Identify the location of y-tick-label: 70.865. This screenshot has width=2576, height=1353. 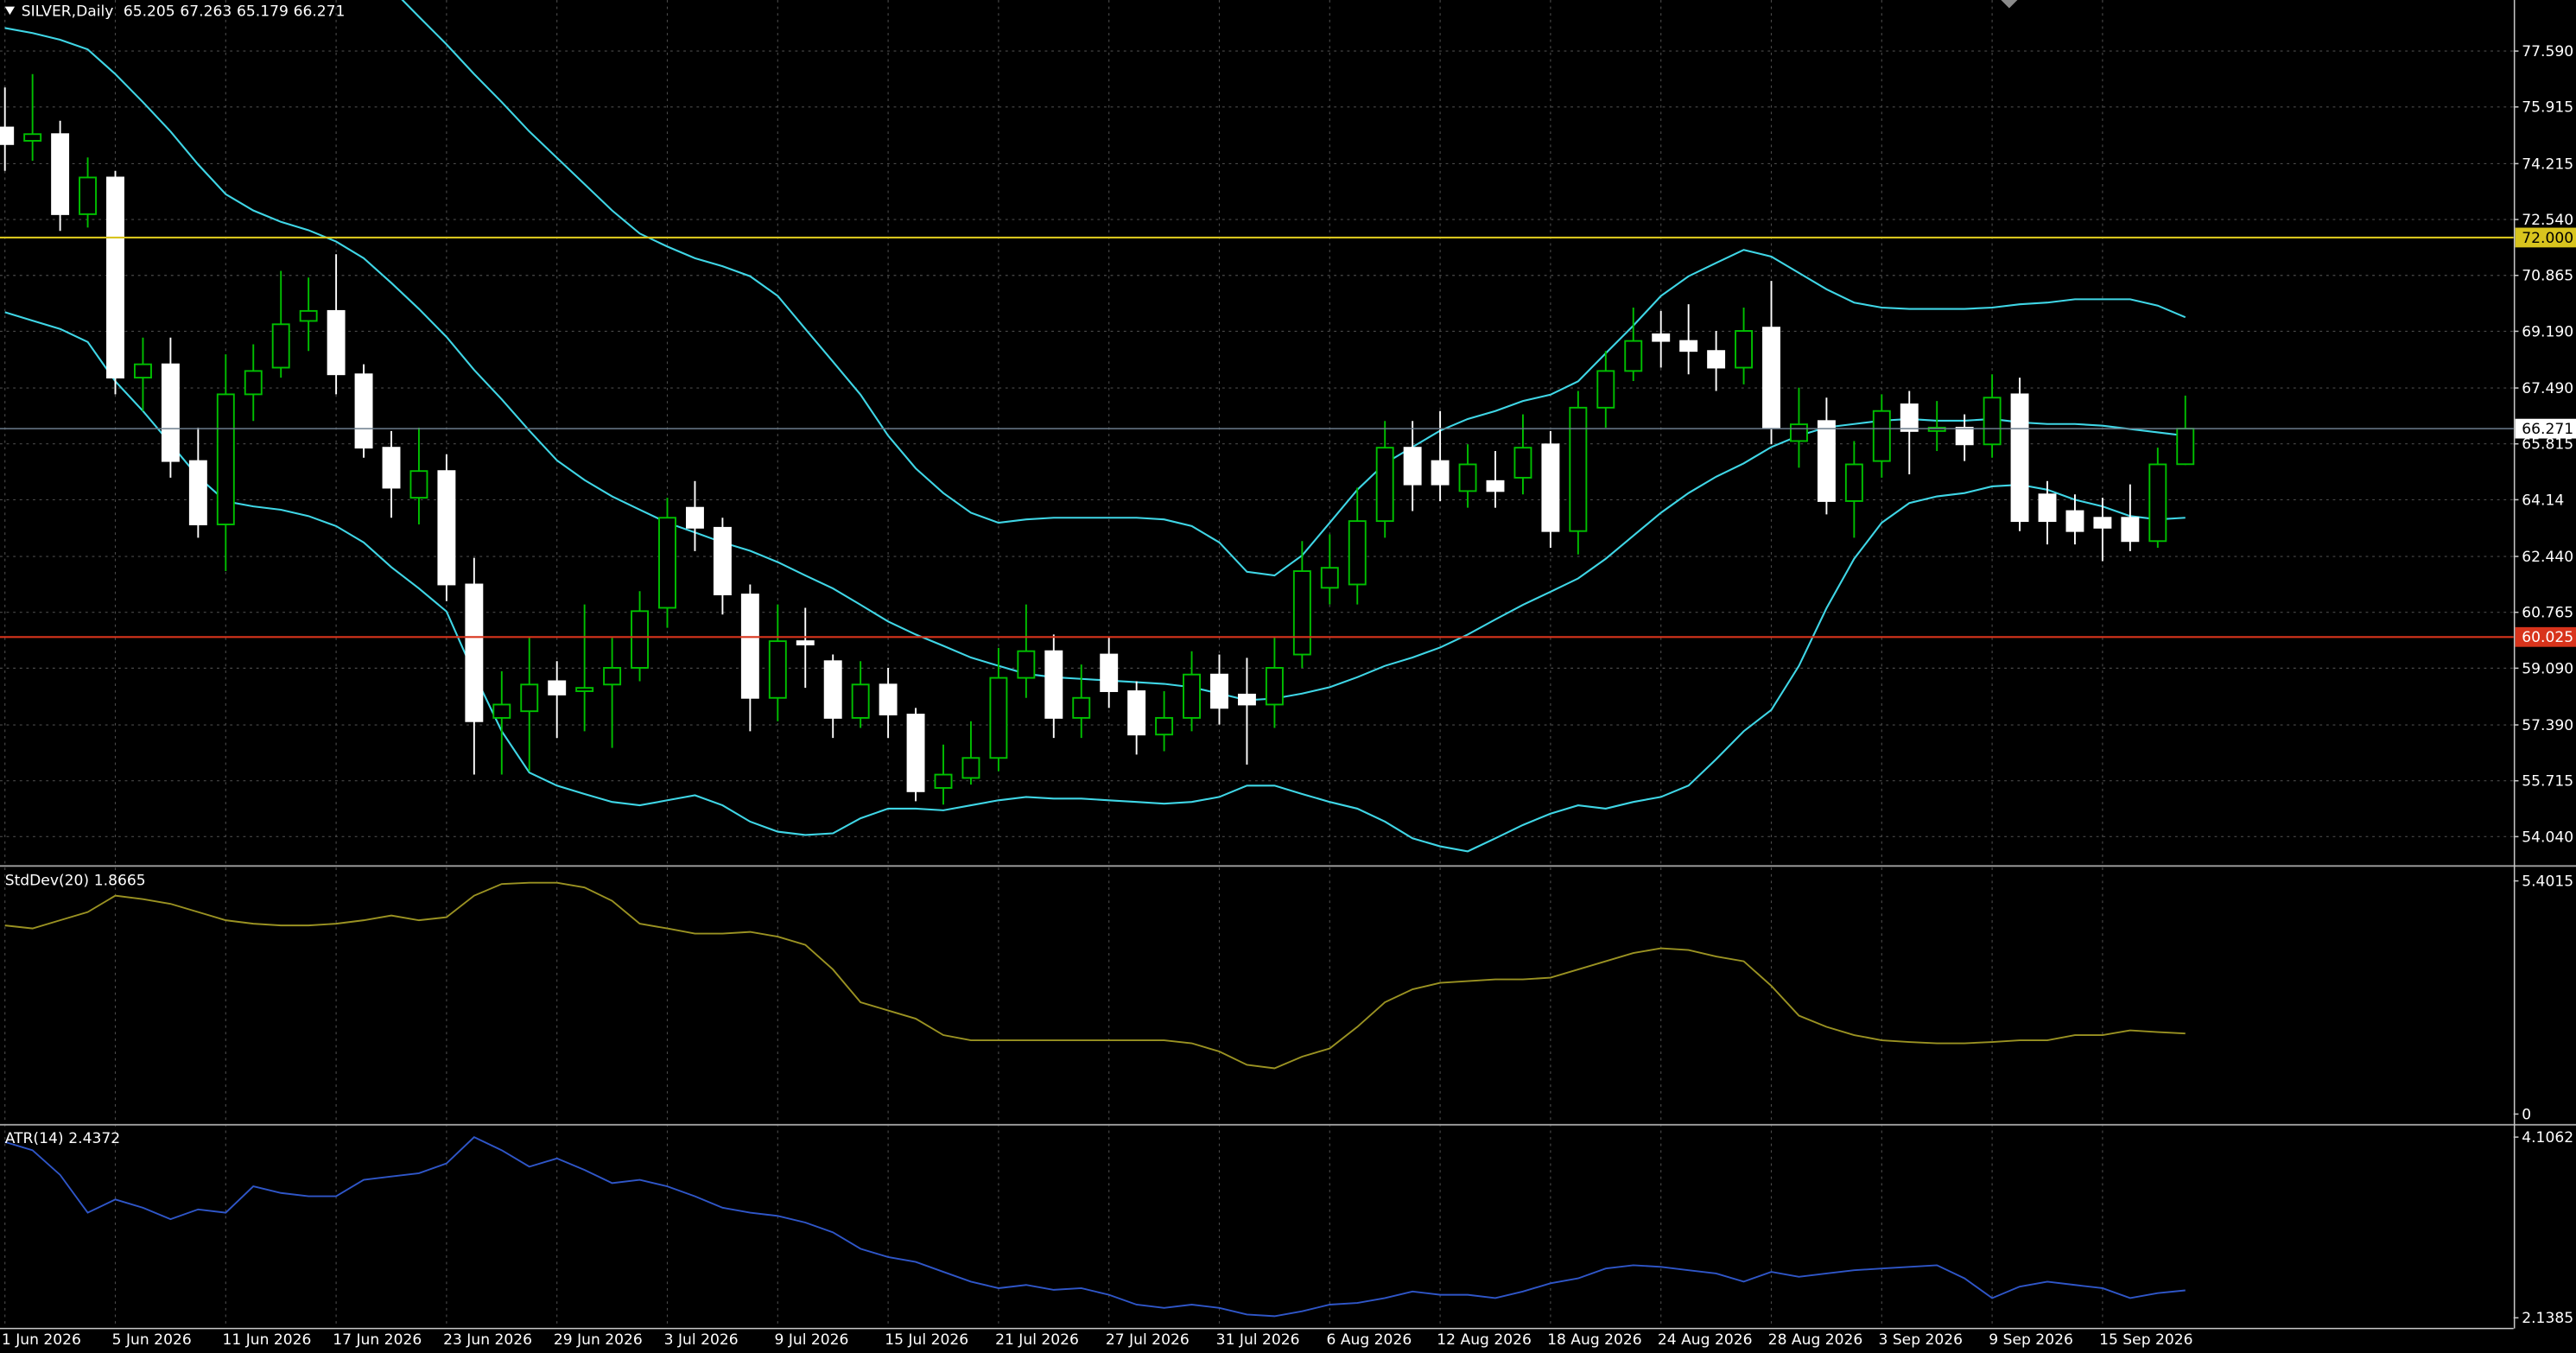
(2547, 276).